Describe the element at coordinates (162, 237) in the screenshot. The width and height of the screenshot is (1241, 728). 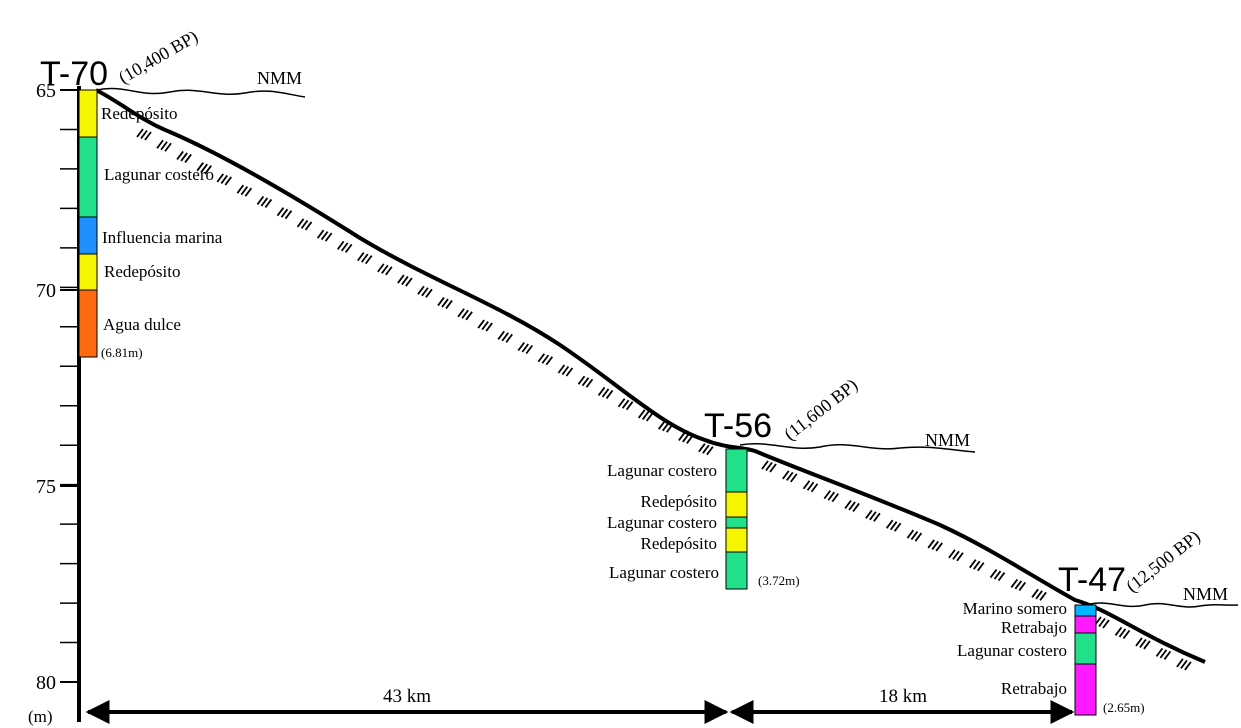
I see `layer-label: Influencia marina` at that location.